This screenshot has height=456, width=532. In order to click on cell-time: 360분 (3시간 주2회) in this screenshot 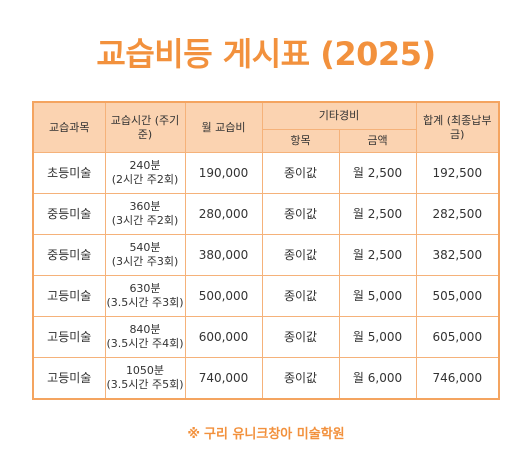, I will do `click(145, 214)`.